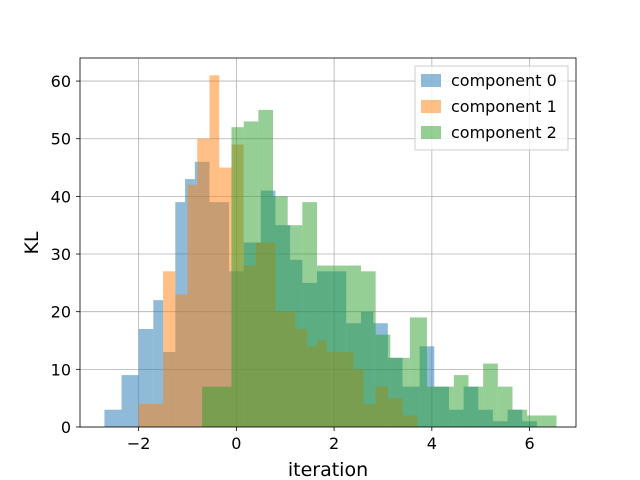 The width and height of the screenshot is (640, 480). Describe the element at coordinates (504, 80) in the screenshot. I see `legend-label: component 0` at that location.